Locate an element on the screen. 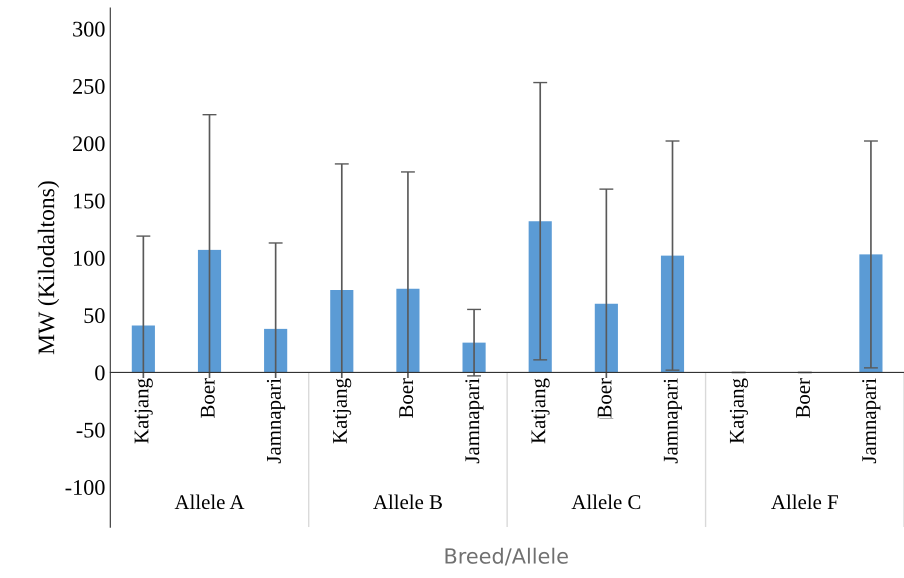 This screenshot has height=578, width=904. annotation: Allele B is located at coordinates (407, 502).